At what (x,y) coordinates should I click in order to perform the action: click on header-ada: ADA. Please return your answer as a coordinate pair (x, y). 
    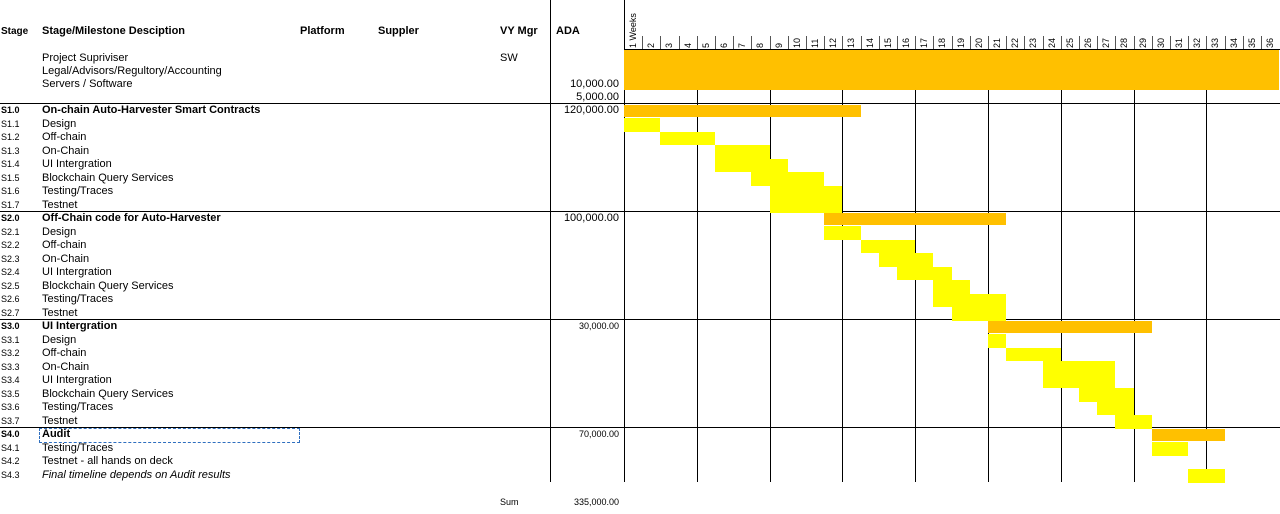
    Looking at the image, I should click on (568, 31).